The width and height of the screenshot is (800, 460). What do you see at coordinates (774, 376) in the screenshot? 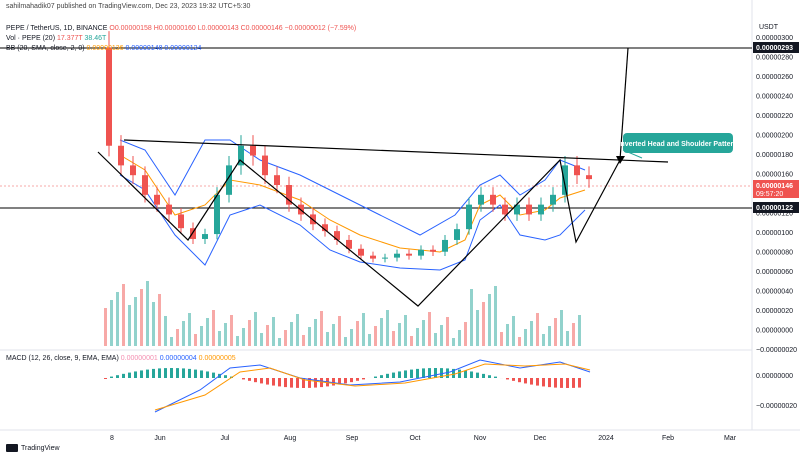
I see `macd-tick-label: 0.00000000` at bounding box center [774, 376].